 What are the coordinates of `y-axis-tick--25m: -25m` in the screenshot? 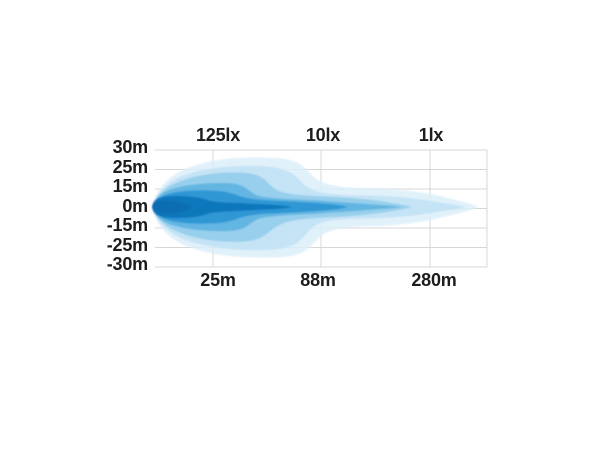 It's located at (127, 244).